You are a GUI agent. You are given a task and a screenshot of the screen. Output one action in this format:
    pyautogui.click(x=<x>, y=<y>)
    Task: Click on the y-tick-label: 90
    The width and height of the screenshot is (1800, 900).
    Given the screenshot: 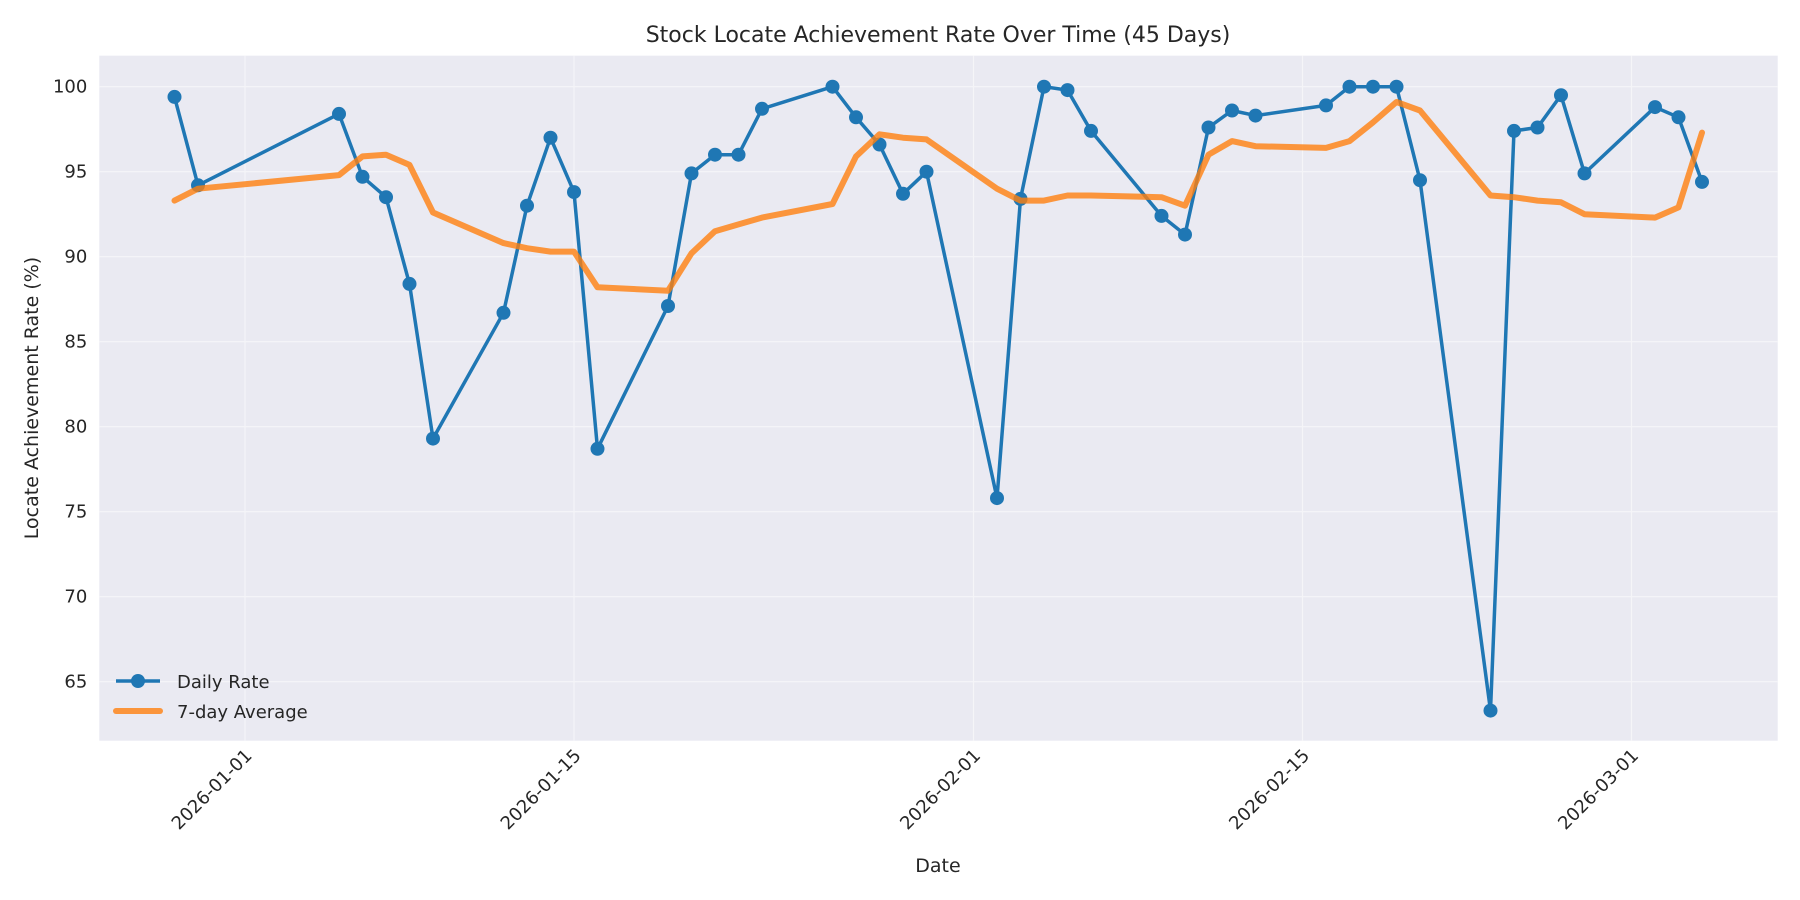 What is the action you would take?
    pyautogui.click(x=75, y=257)
    